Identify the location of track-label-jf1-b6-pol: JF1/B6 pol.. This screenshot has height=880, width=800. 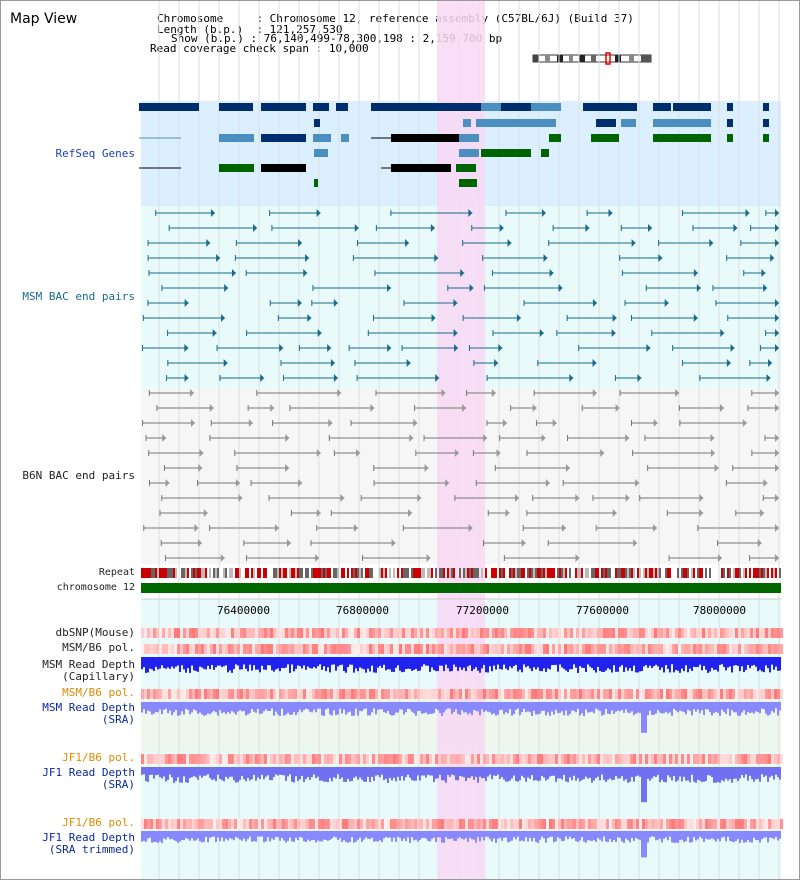
(98, 757).